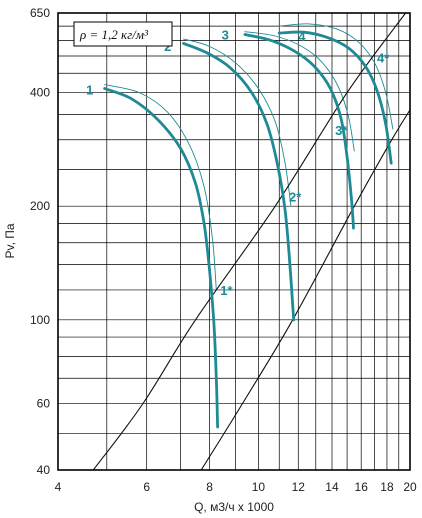 The height and width of the screenshot is (518, 422). What do you see at coordinates (225, 35) in the screenshot?
I see `curve-label: 3` at bounding box center [225, 35].